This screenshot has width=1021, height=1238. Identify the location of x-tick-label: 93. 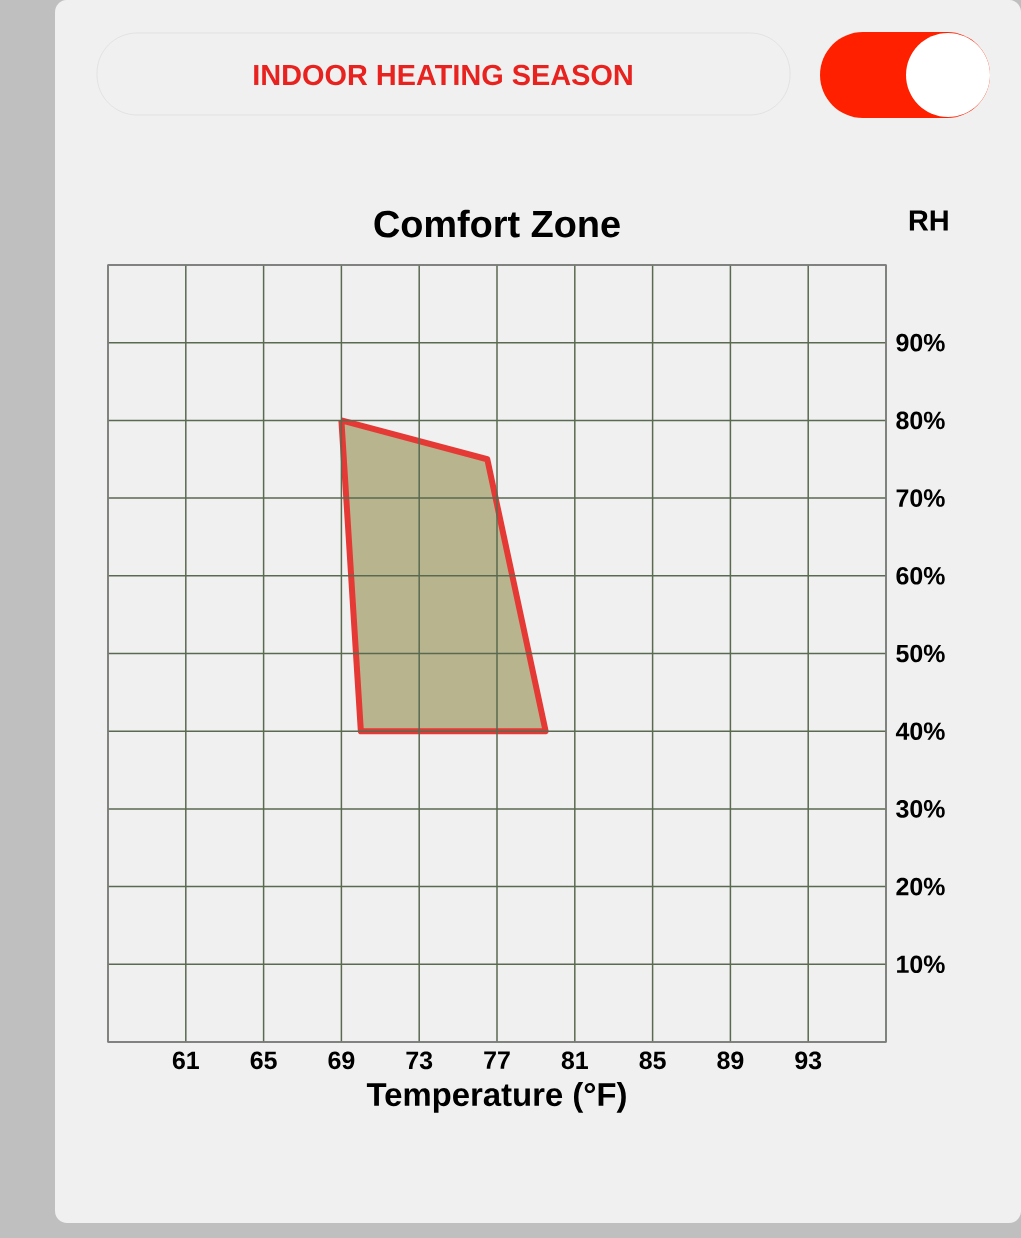
(808, 1060).